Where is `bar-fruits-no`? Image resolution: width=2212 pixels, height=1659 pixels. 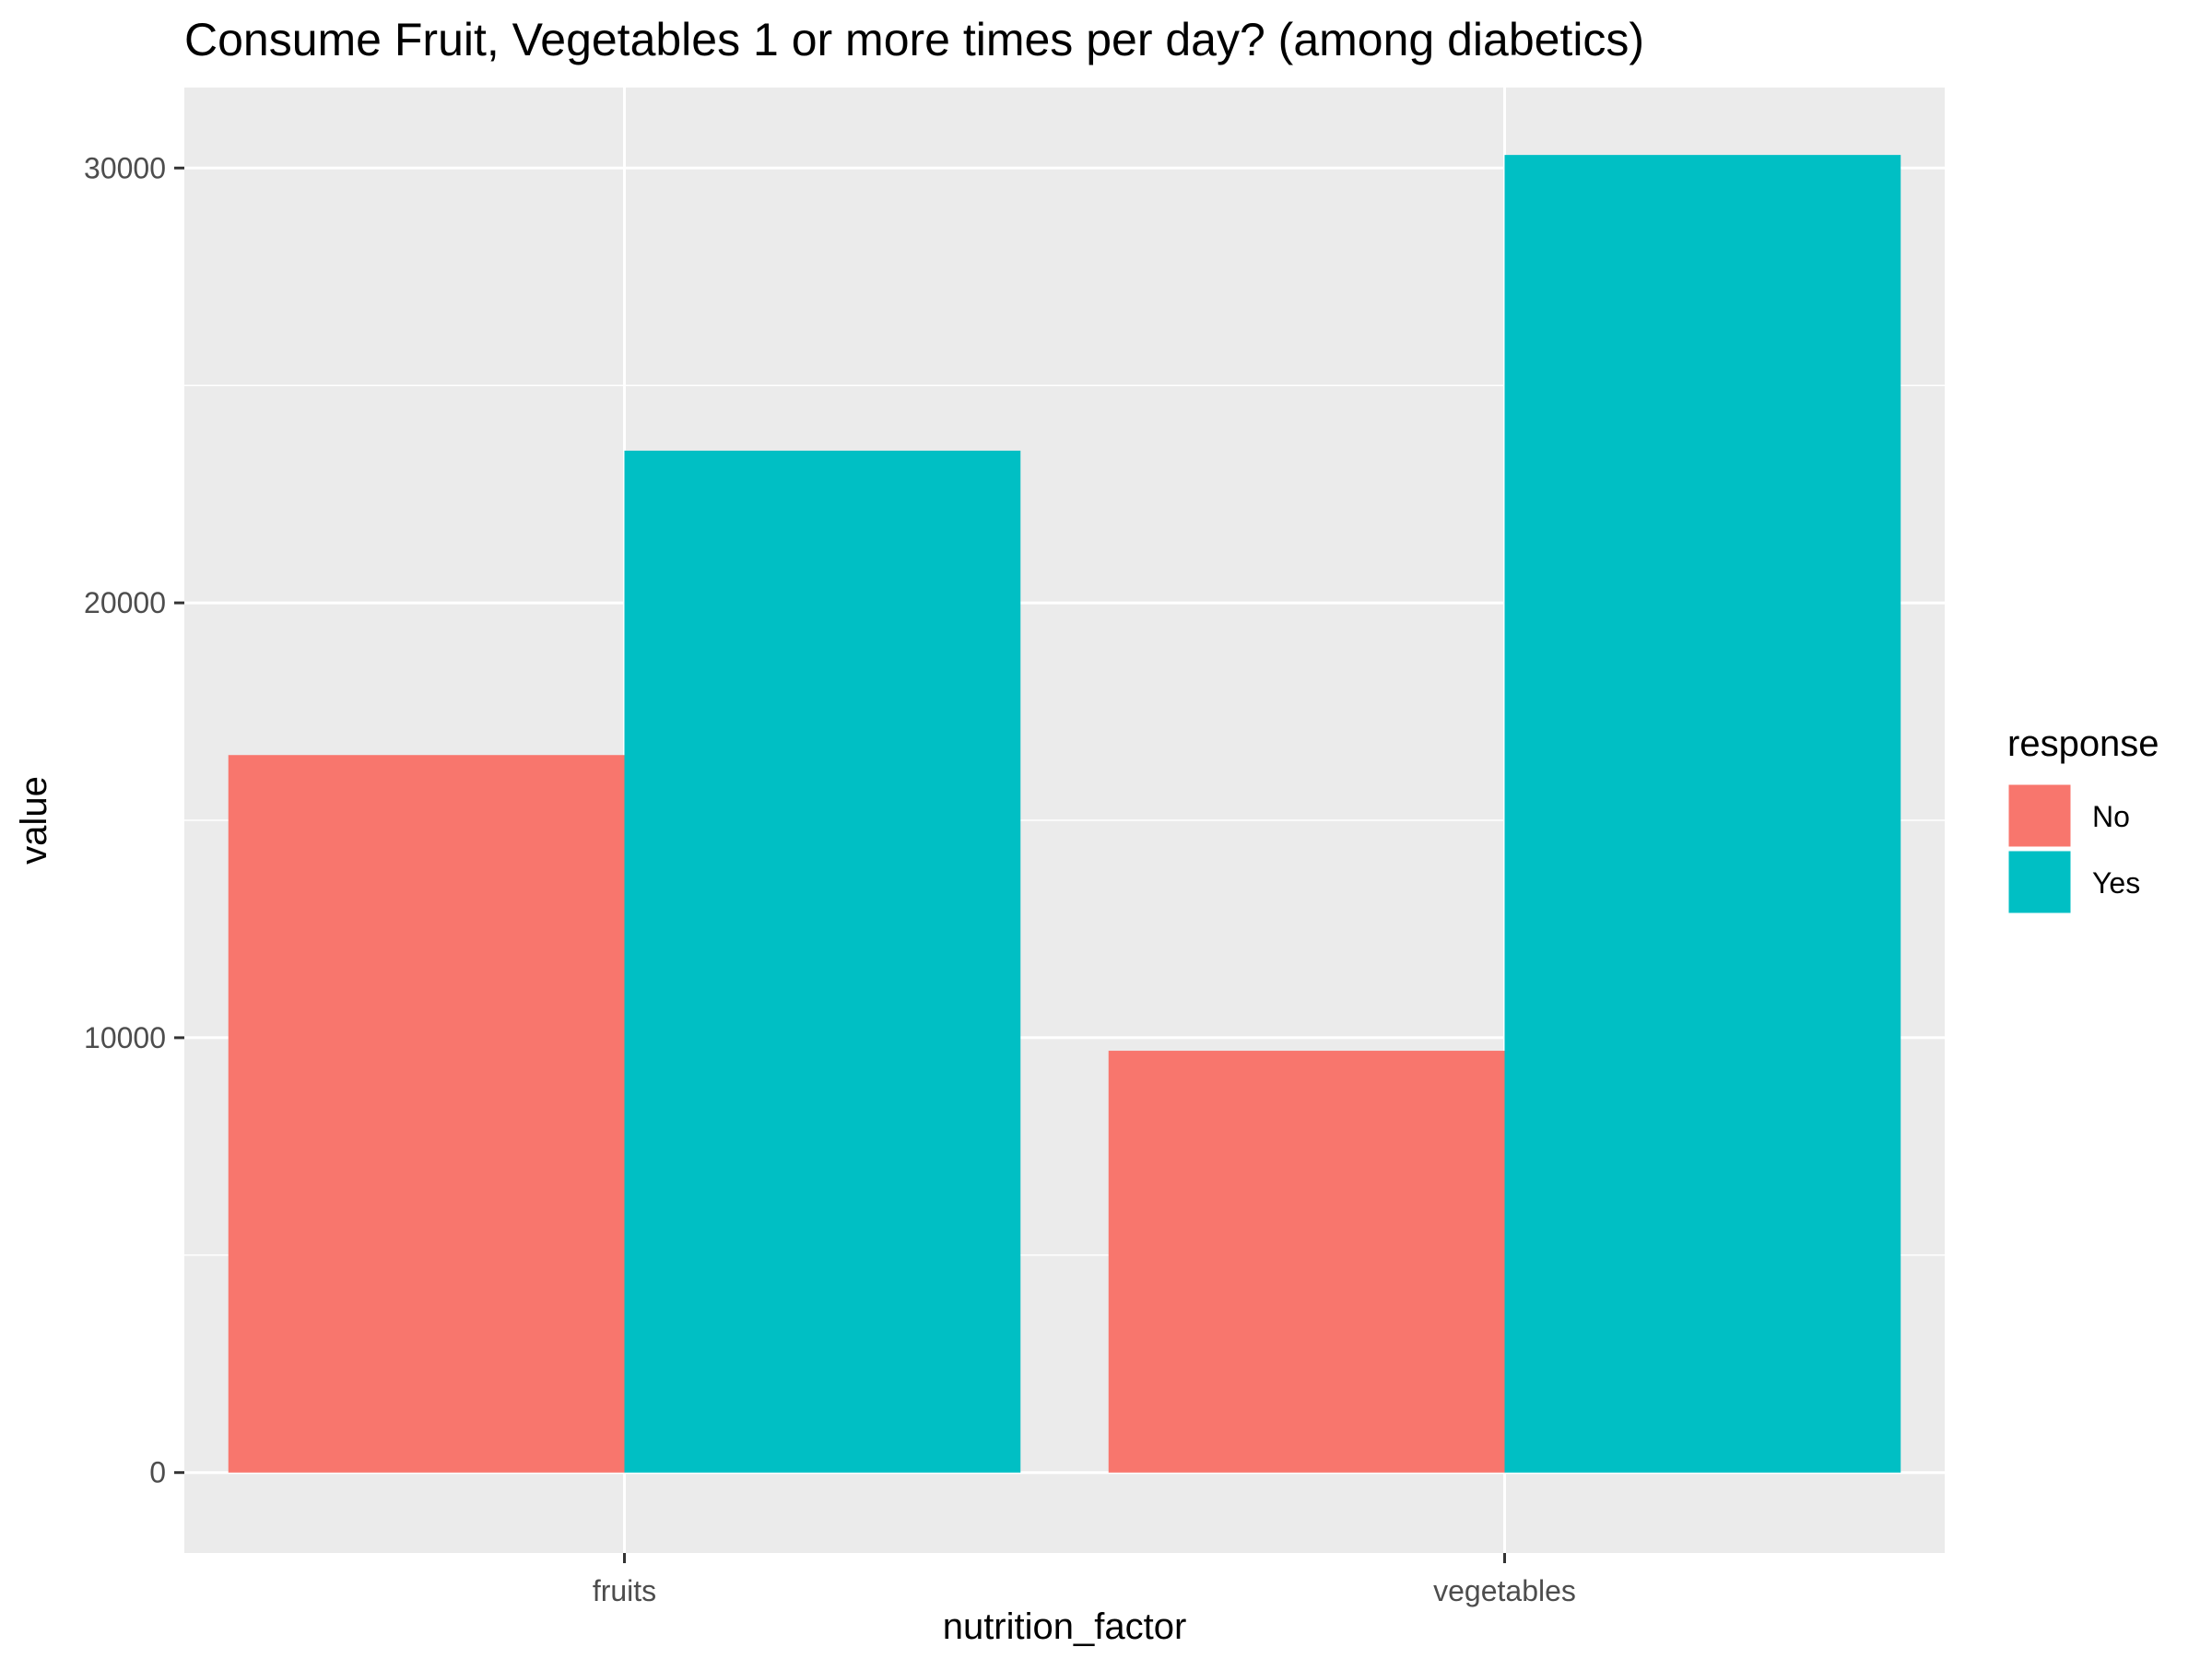
bar-fruits-no is located at coordinates (426, 1114).